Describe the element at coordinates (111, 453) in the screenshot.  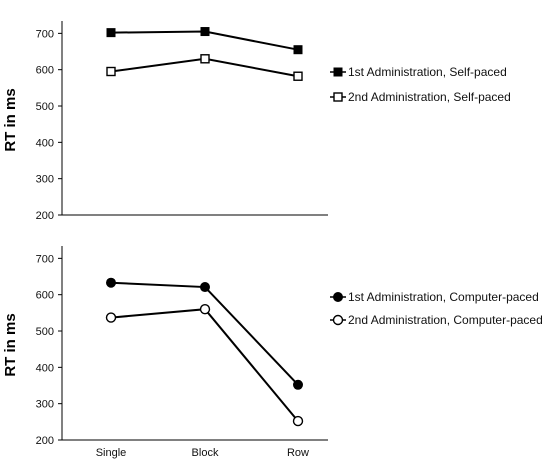
I see `x-tick-label: Single` at that location.